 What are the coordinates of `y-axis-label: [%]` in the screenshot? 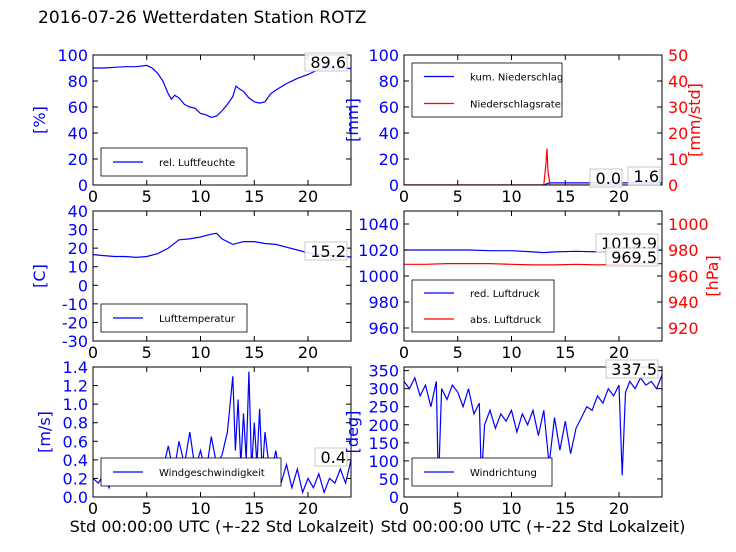 It's located at (39, 120).